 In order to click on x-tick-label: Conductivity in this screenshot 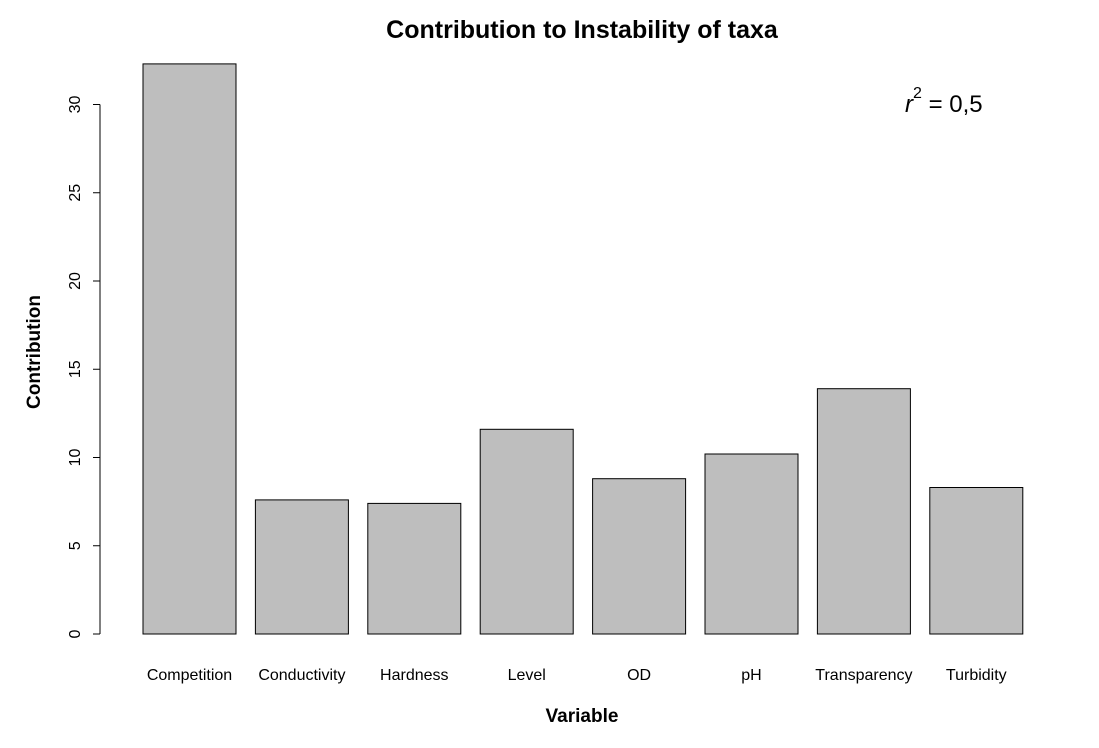, I will do `click(301, 675)`.